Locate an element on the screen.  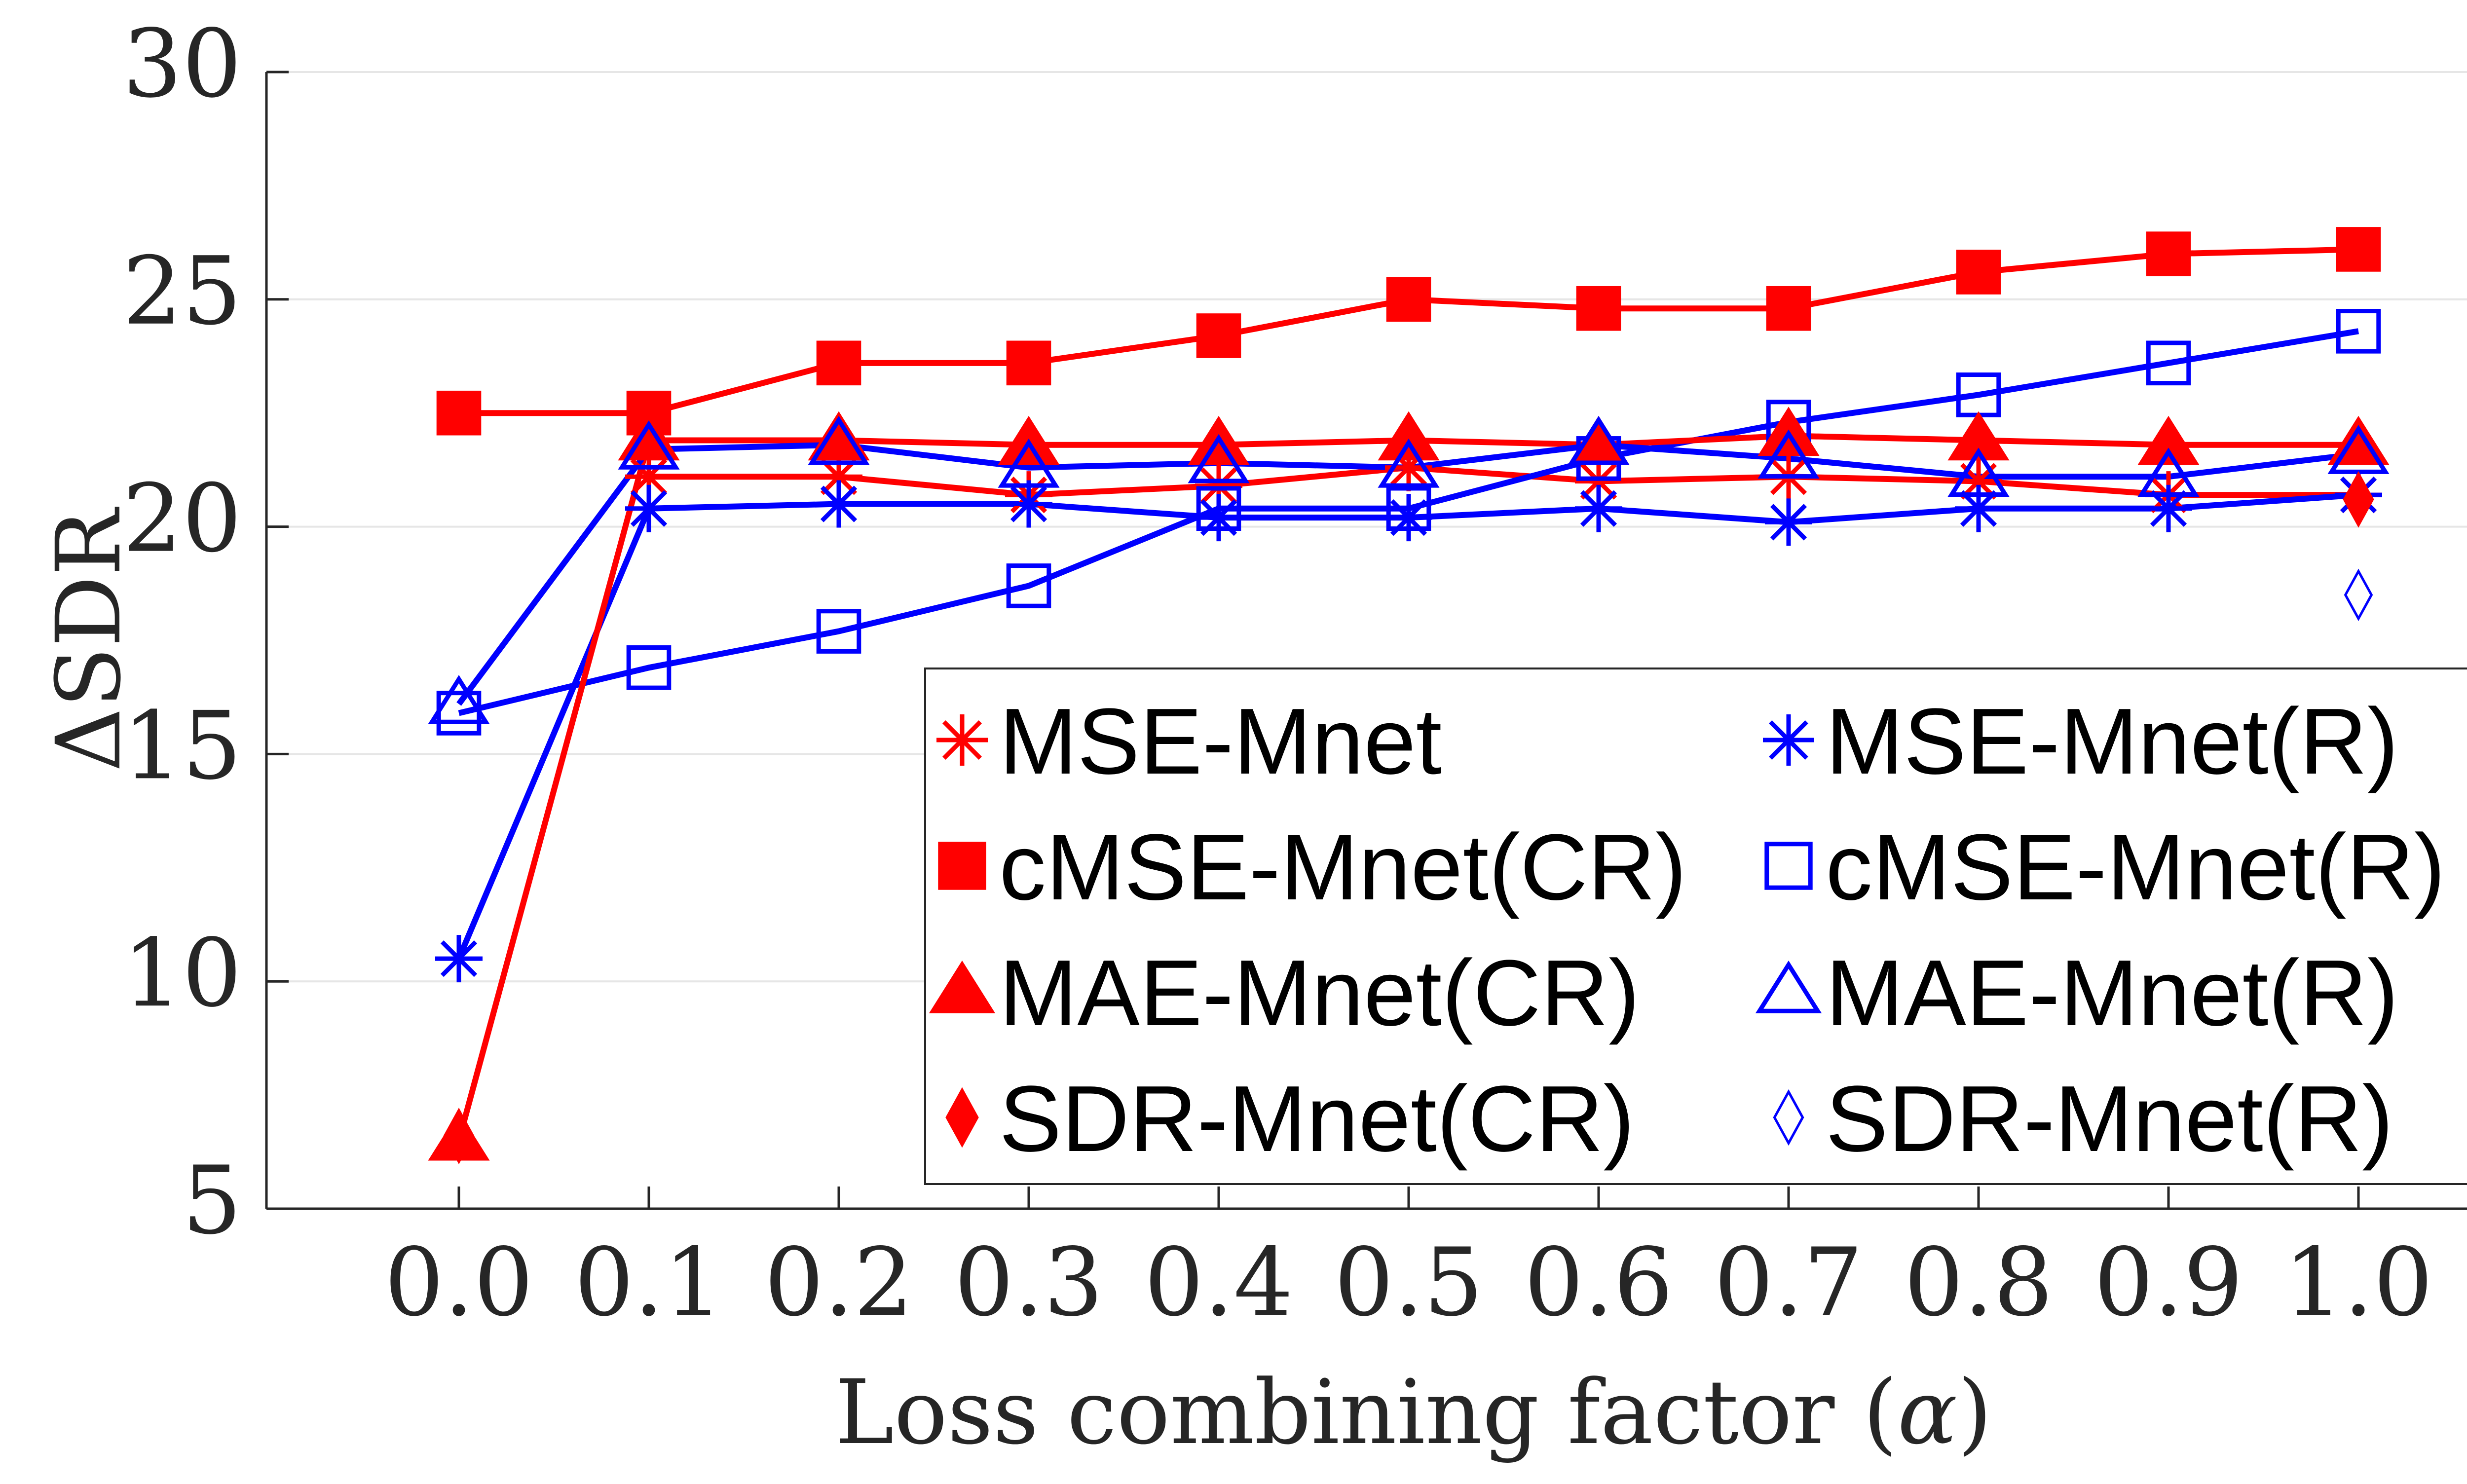
legend-label: cMSE-Mnet(R) is located at coordinates (2135, 867).